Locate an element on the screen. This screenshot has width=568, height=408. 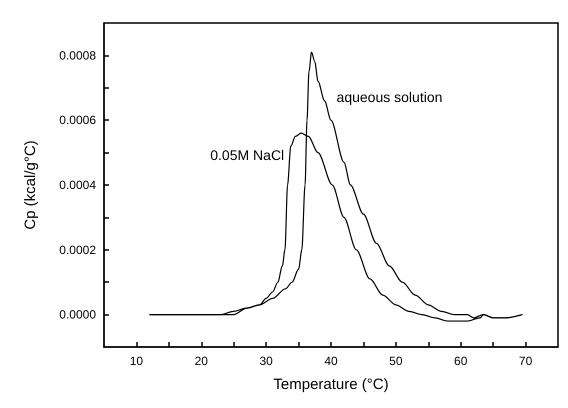
x-tick-label: 70 is located at coordinates (525, 361).